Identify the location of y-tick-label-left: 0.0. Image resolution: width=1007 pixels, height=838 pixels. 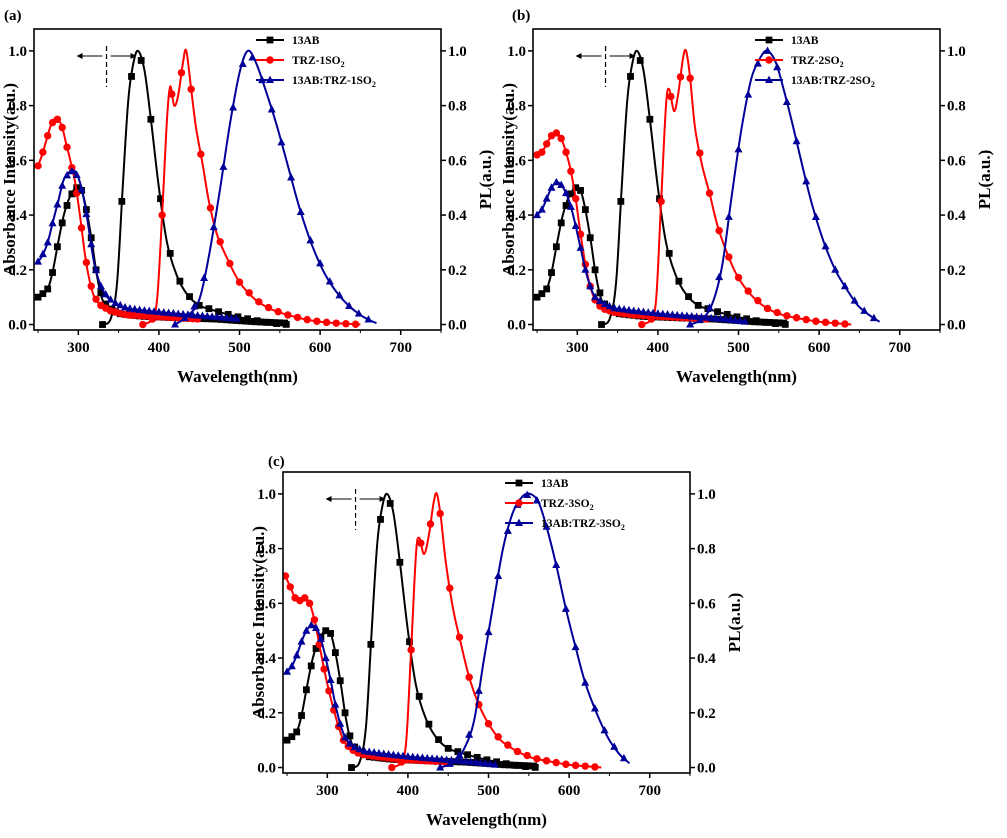
(17, 326).